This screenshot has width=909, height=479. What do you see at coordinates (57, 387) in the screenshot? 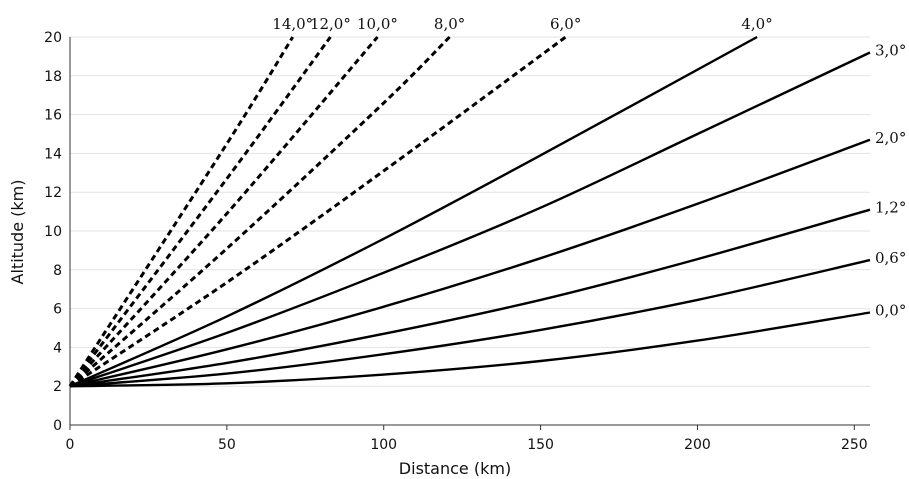
I see `y-tick-label: 2` at bounding box center [57, 387].